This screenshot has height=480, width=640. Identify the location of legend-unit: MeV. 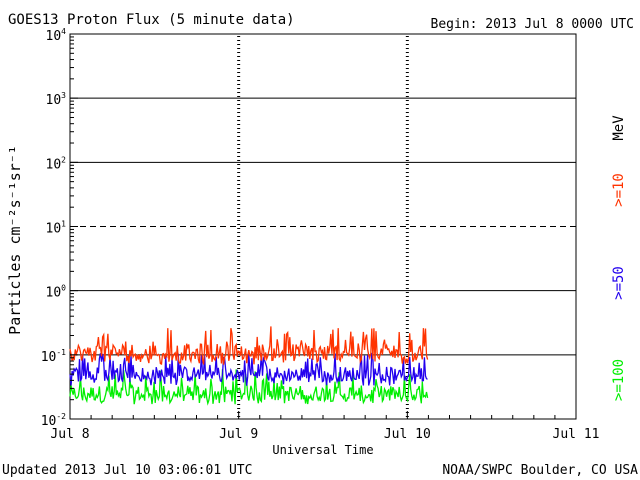
(619, 128).